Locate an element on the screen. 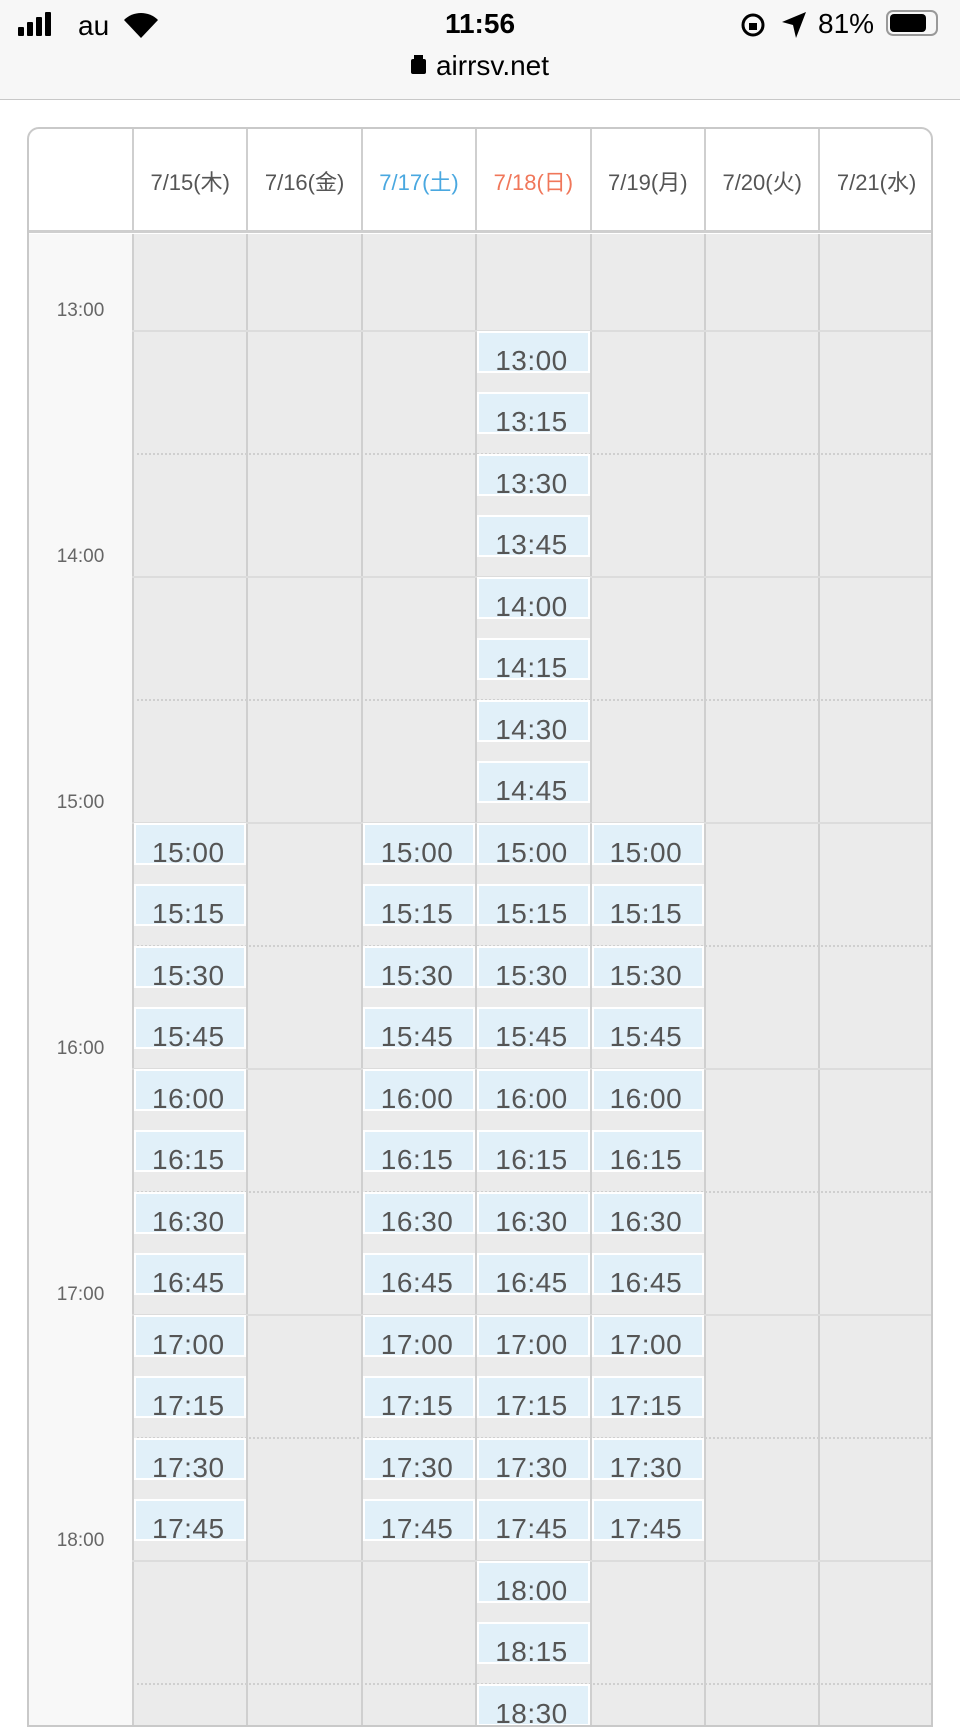 The height and width of the screenshot is (1727, 960). day-header: 7/19(月) is located at coordinates (646, 181).